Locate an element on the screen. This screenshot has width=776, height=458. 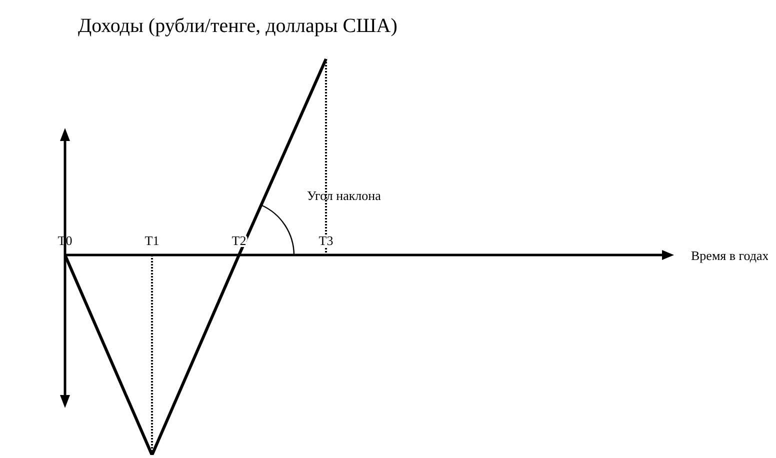
x-tick-label: T1 is located at coordinates (152, 240).